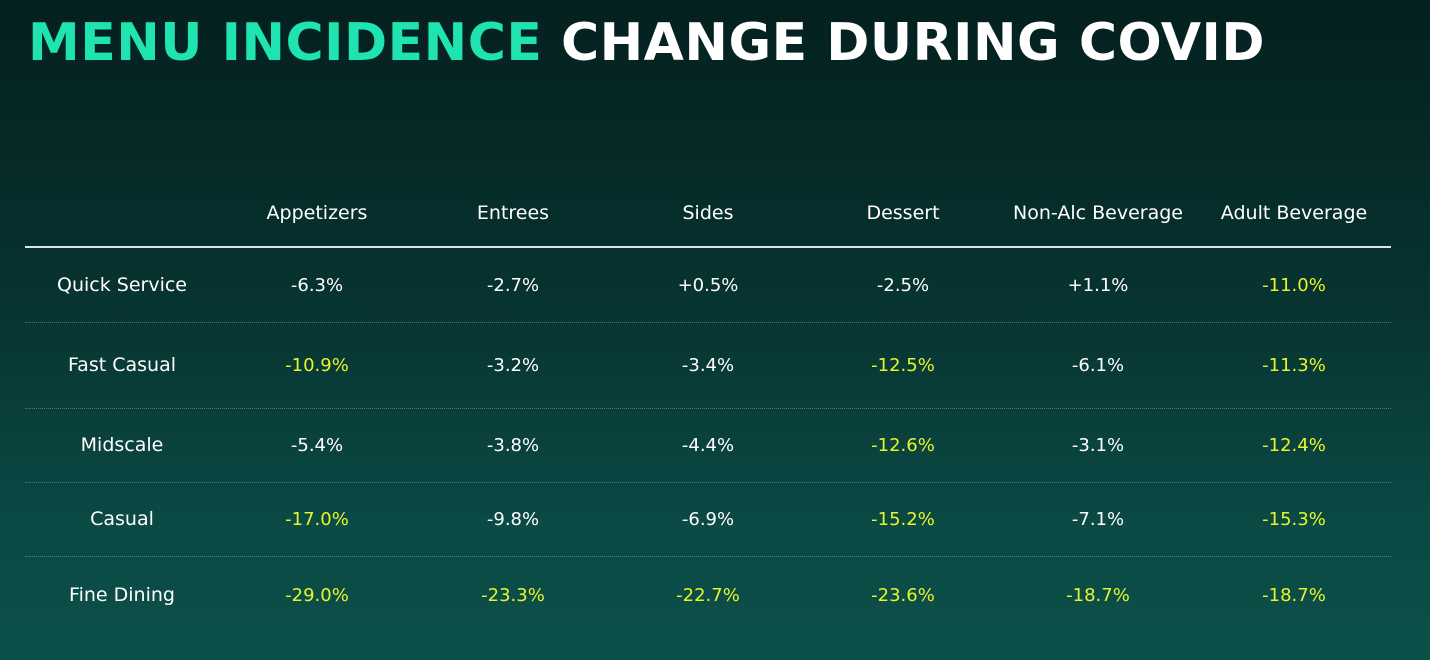 This screenshot has width=1430, height=660. I want to click on table-cell: -23.6%, so click(903, 595).